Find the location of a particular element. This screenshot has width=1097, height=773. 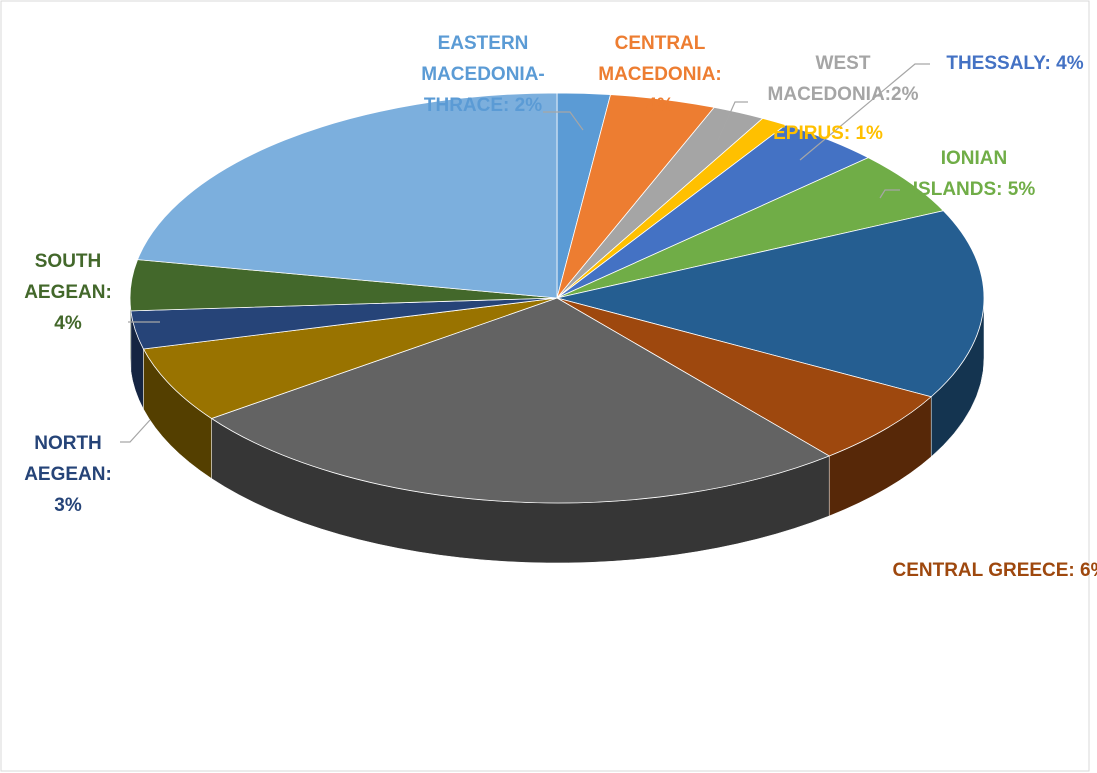

data-label: IONIAN ISLANDS: 5% is located at coordinates (974, 174).